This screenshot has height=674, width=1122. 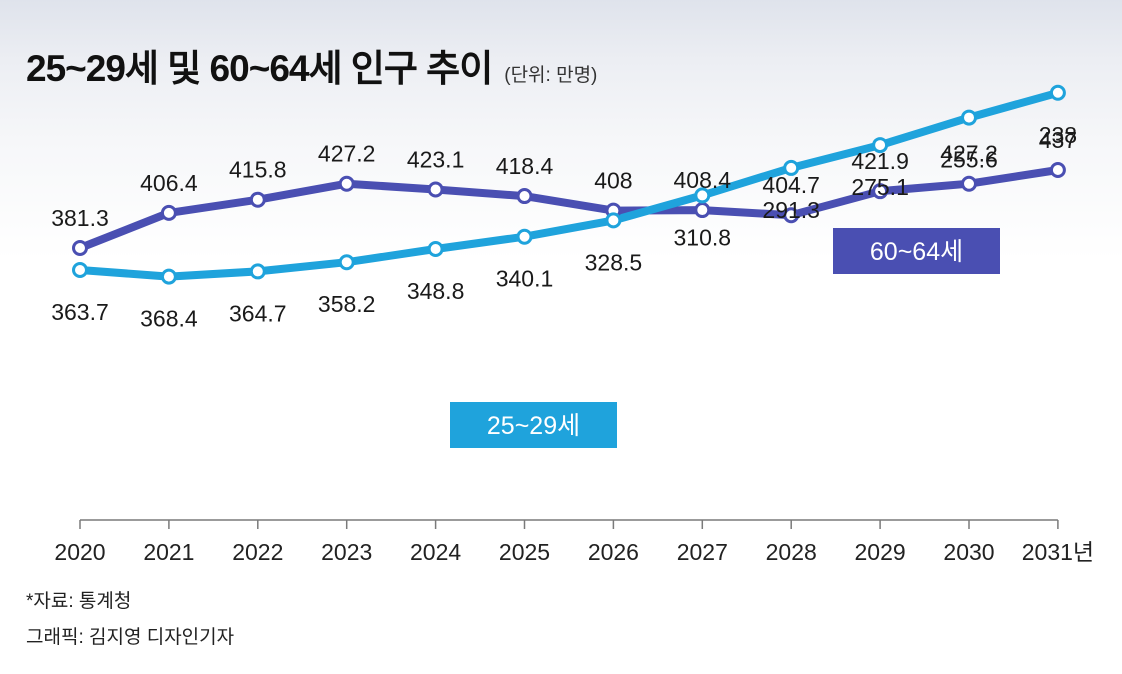 What do you see at coordinates (79, 552) in the screenshot?
I see `x-tick-label: 2020` at bounding box center [79, 552].